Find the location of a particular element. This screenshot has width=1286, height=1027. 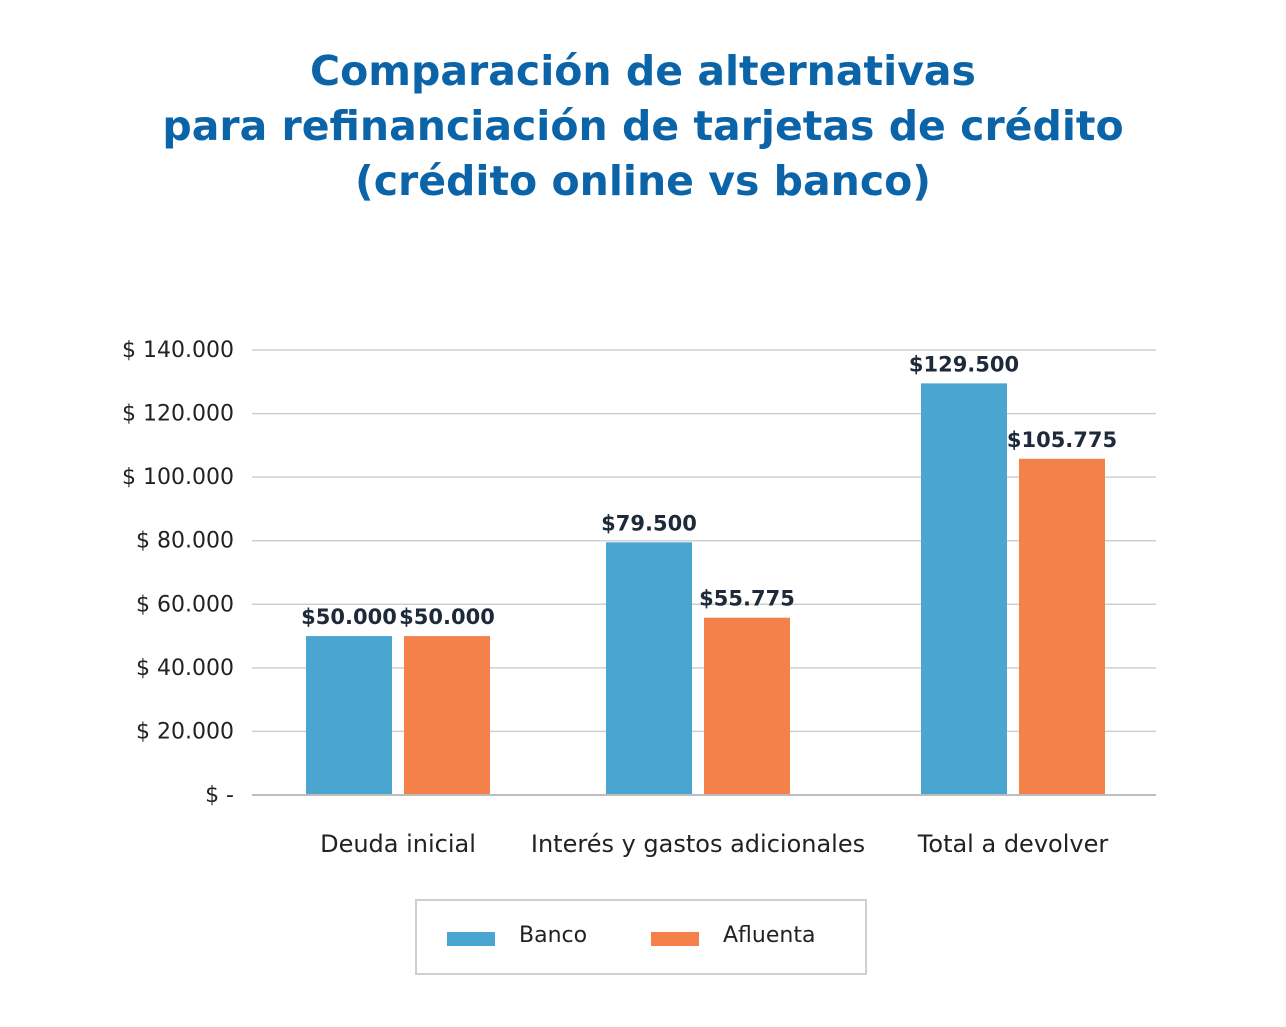

x-category-label-0: Deuda inicial is located at coordinates (398, 844).